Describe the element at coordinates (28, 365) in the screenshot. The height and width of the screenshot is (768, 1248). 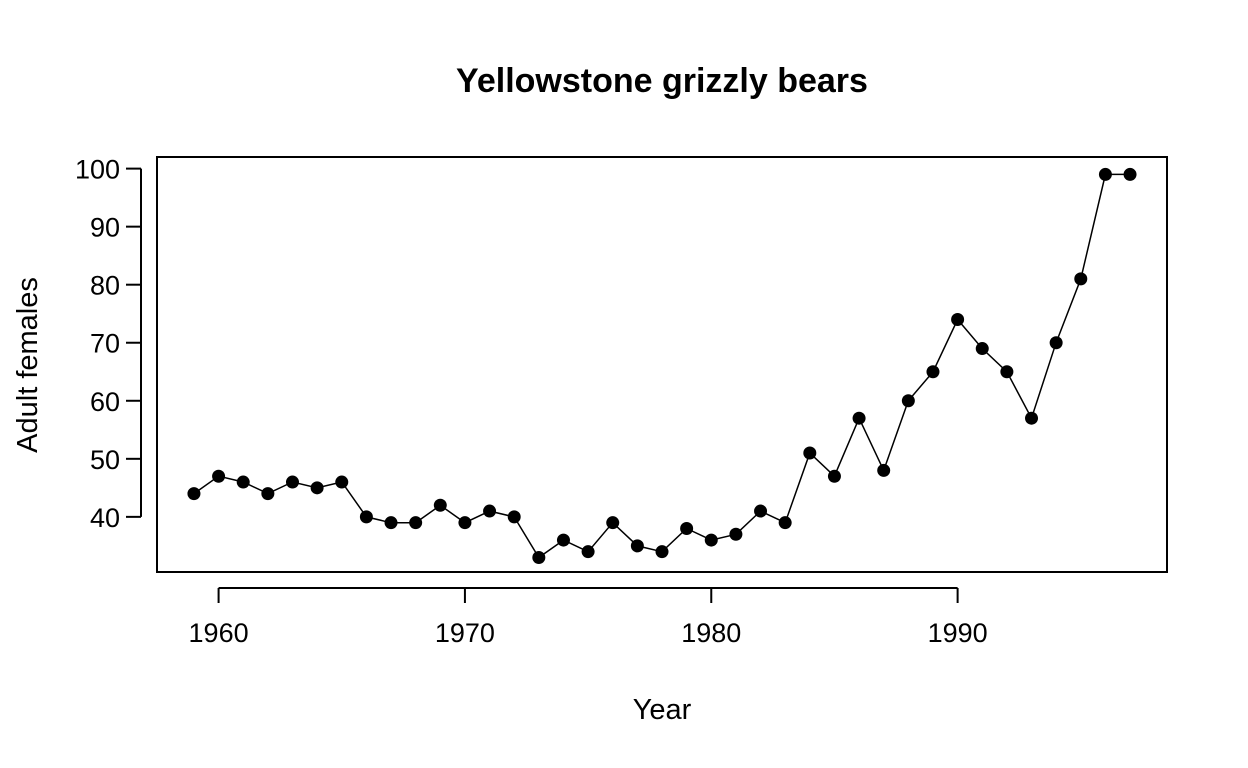
I see `y-axis-label: Adult females` at that location.